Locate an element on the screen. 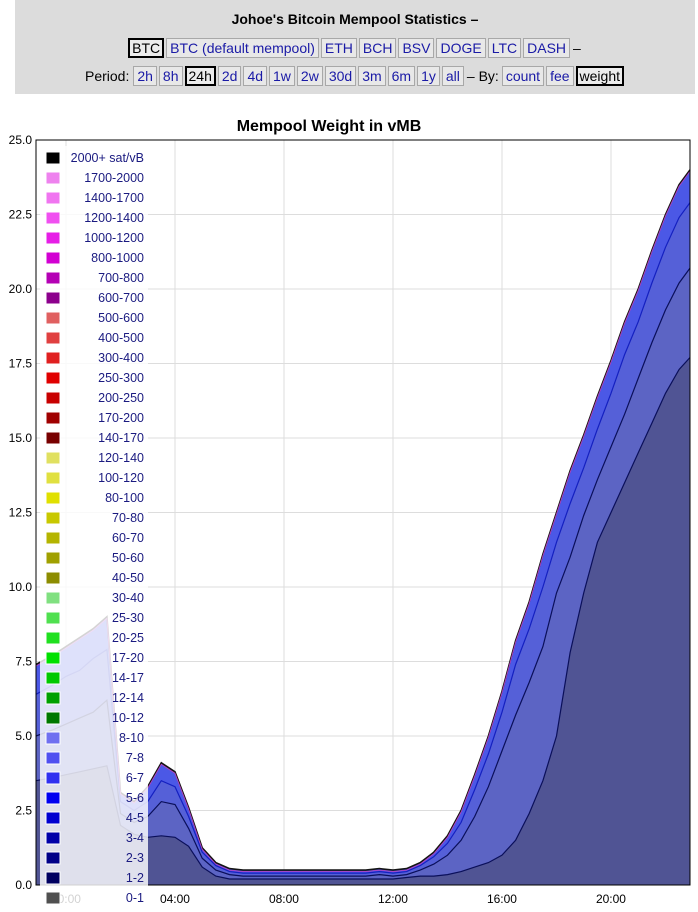 Image resolution: width=698 pixels, height=912 pixels. legend-label: 8-10 is located at coordinates (131, 738).